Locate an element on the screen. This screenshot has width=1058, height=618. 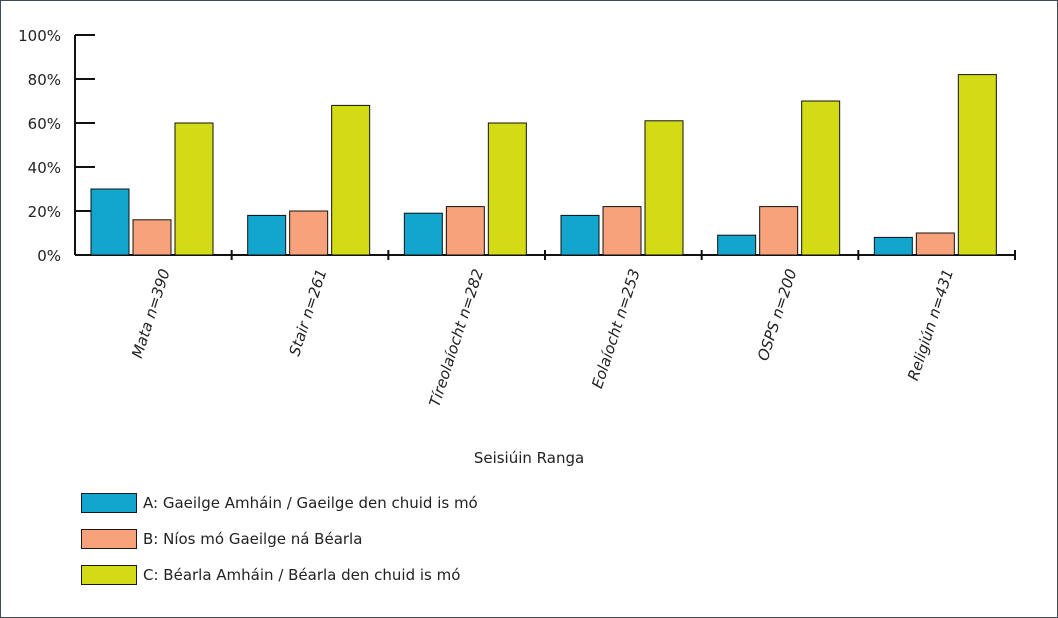
y-tick-label: 60% is located at coordinates (44, 124).